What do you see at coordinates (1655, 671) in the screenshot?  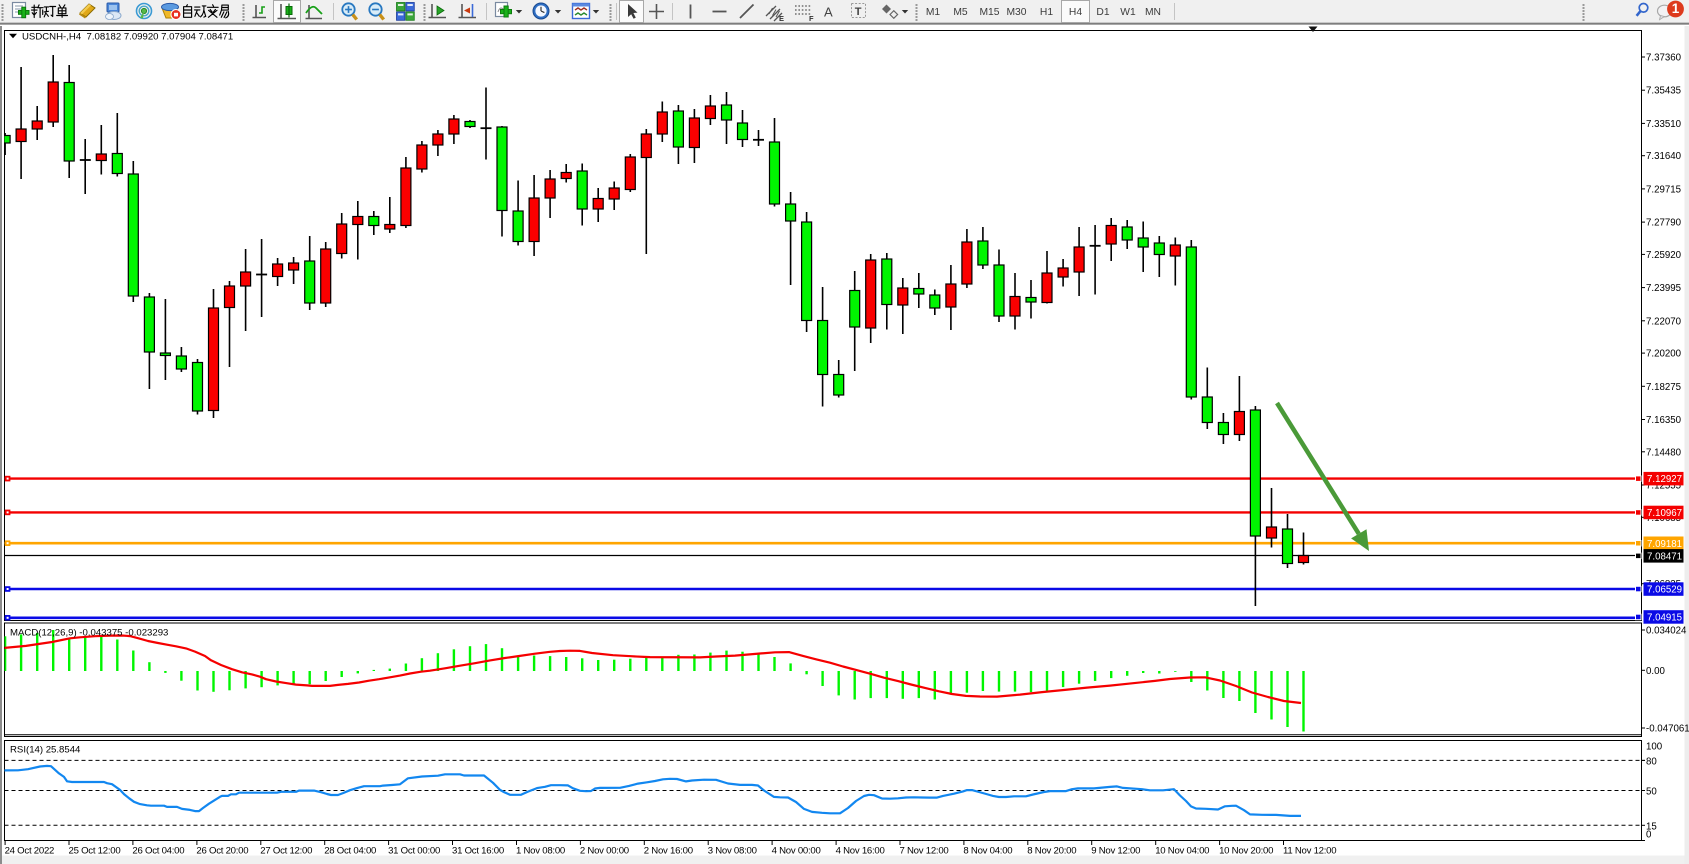 I see `svg-text: 0.00` at bounding box center [1655, 671].